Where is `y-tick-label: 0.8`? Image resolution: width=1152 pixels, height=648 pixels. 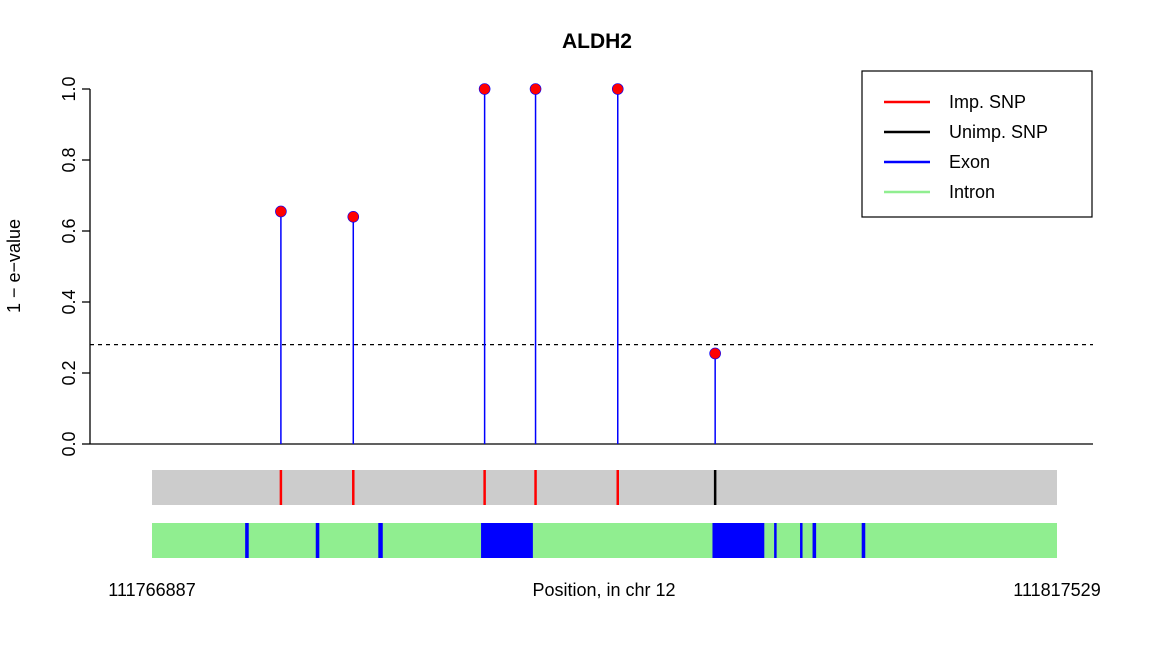
y-tick-label: 0.8 is located at coordinates (69, 159).